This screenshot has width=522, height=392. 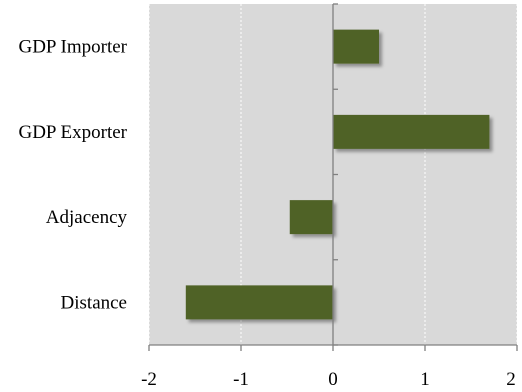 What do you see at coordinates (333, 379) in the screenshot?
I see `x-tick-label: 0` at bounding box center [333, 379].